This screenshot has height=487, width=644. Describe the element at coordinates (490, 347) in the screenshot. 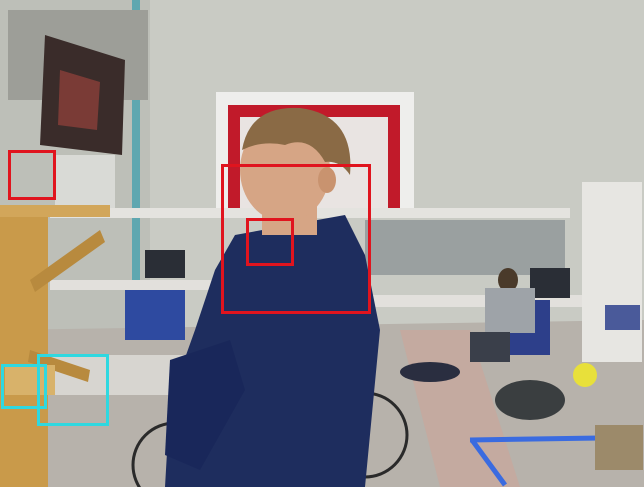

I see `seated-person-legs` at that location.